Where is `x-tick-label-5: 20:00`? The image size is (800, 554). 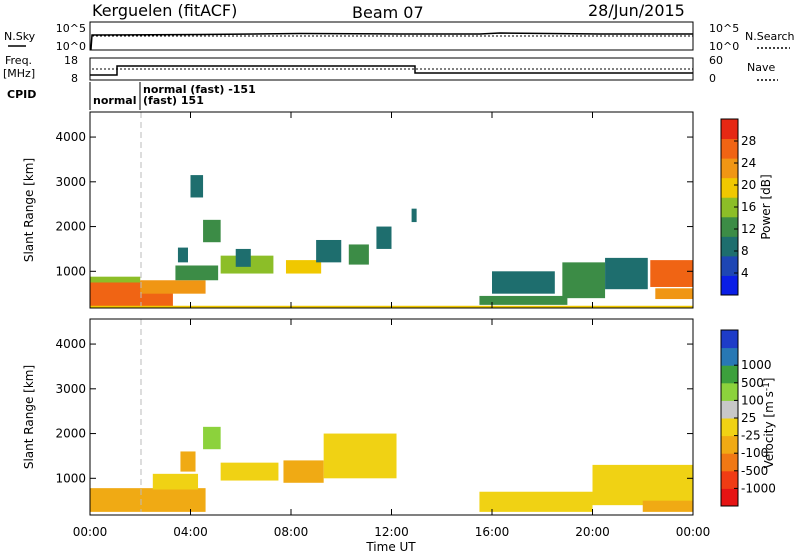
x-tick-label-5: 20:00 is located at coordinates (592, 532).